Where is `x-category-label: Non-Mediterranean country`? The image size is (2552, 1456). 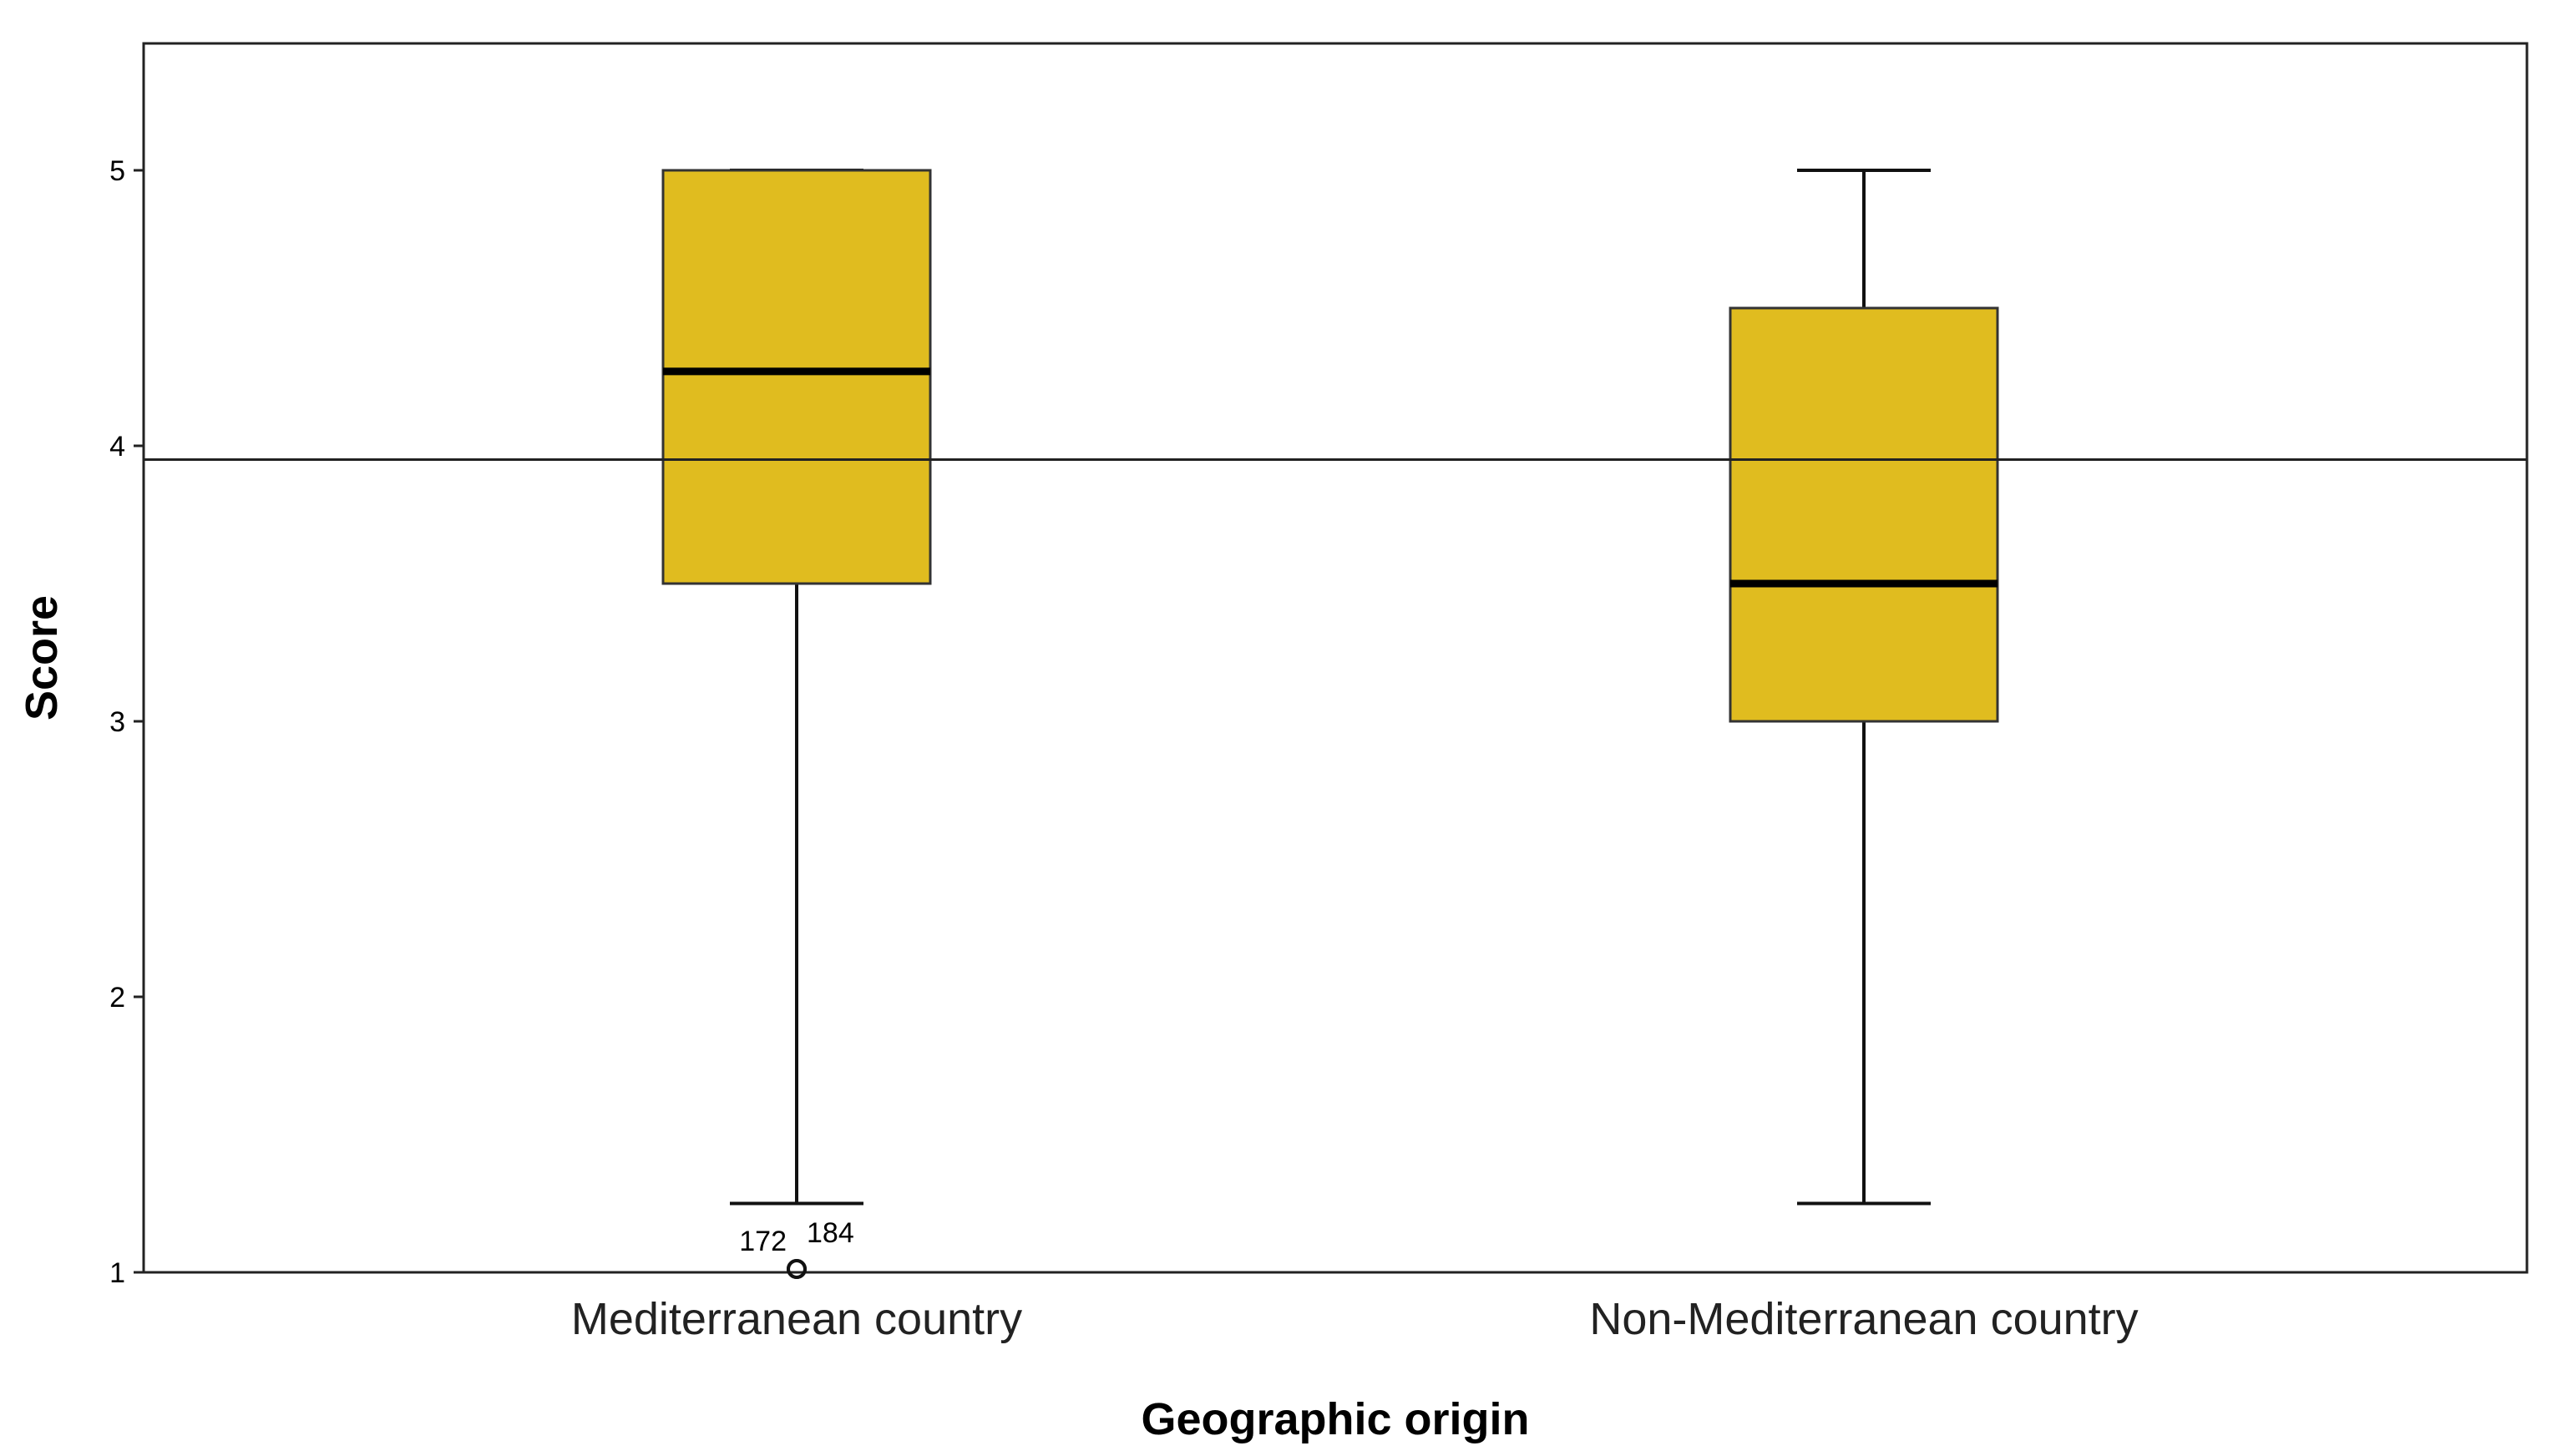 x-category-label: Non-Mediterranean country is located at coordinates (1863, 1319).